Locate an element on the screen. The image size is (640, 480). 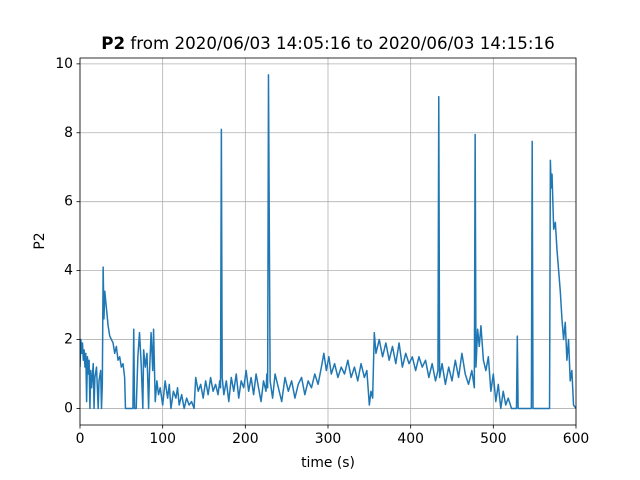
x-axis-label: time (s) is located at coordinates (328, 463).